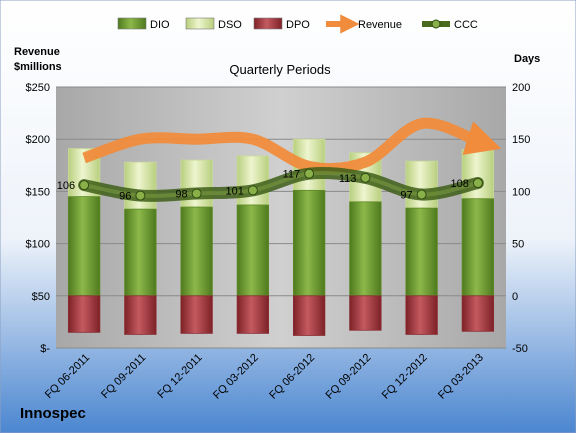  What do you see at coordinates (53, 413) in the screenshot?
I see `company-name: Innospec` at bounding box center [53, 413].